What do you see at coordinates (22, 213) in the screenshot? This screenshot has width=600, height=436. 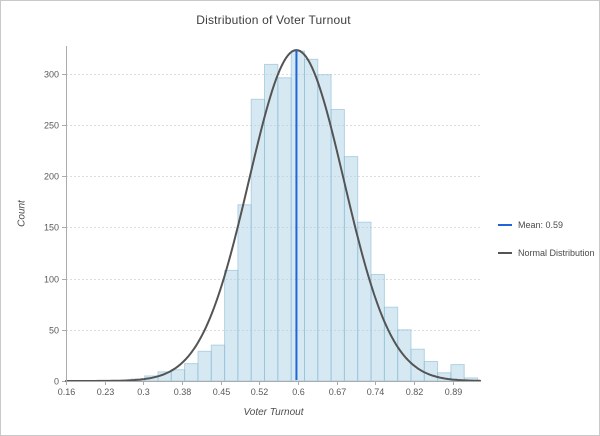 I see `y-axis-title: Count` at bounding box center [22, 213].